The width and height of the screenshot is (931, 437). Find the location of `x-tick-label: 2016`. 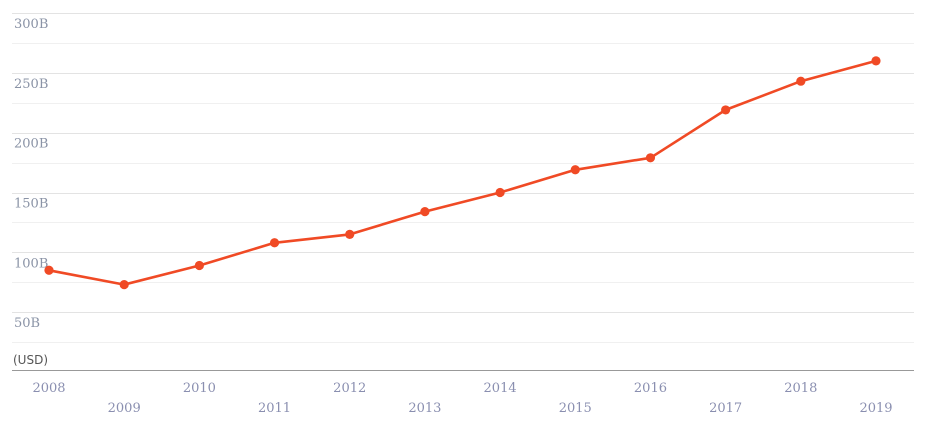

x-tick-label: 2016 is located at coordinates (650, 388).